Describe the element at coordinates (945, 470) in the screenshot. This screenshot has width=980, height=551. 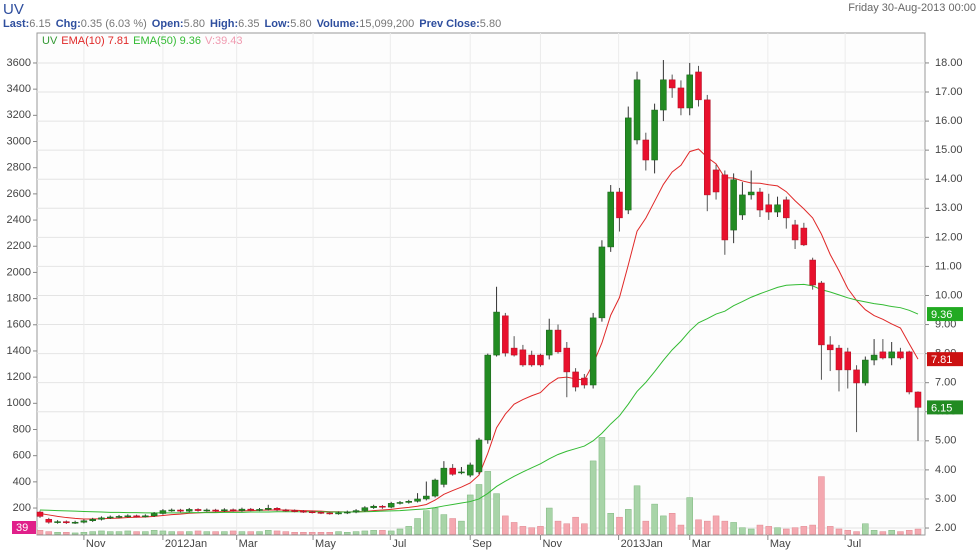
I see `y-tick-label: 4.00` at that location.